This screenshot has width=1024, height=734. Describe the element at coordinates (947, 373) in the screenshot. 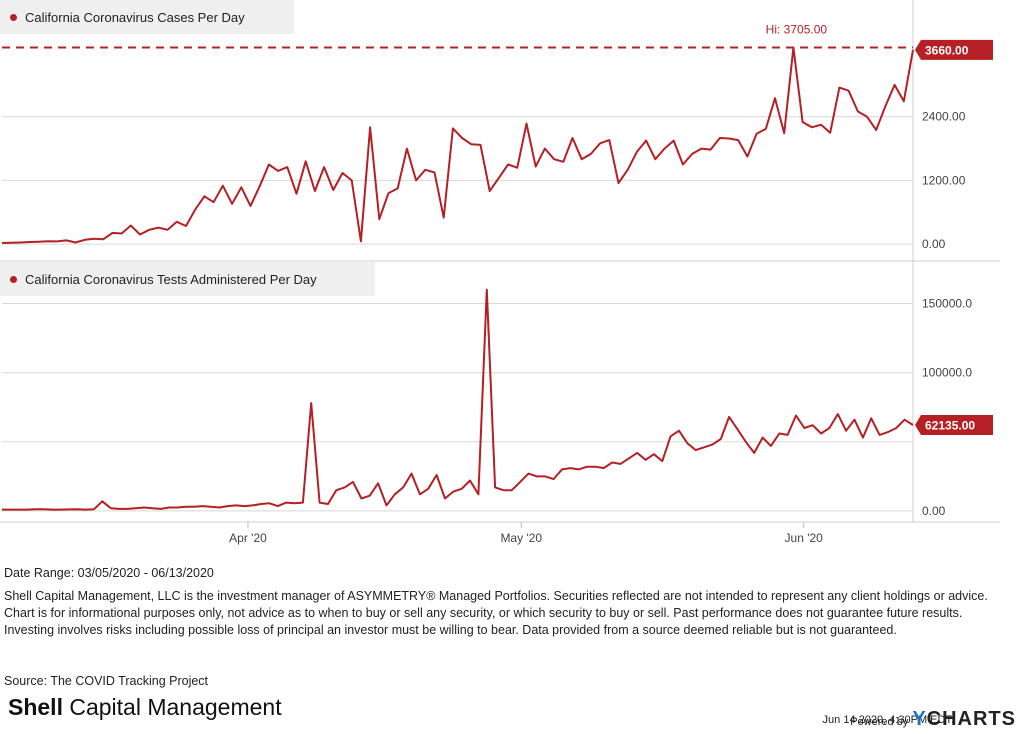

I see `tests-y-tick-label: 100000.0` at that location.